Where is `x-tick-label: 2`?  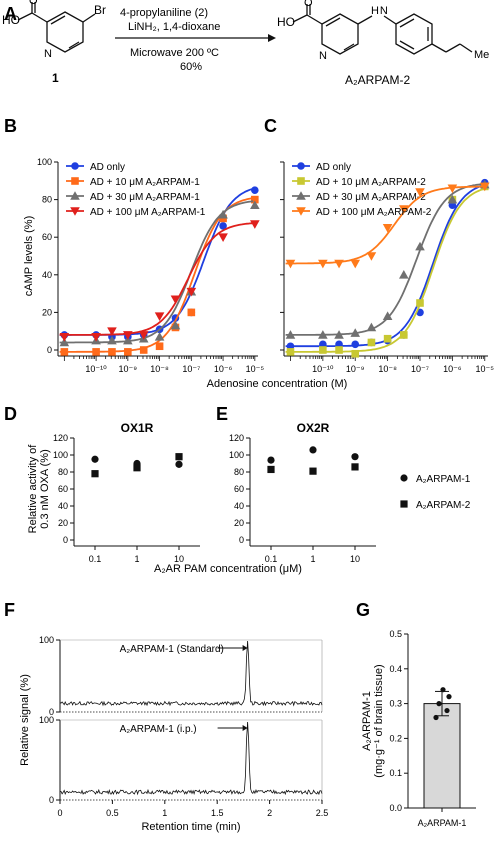 x-tick-label: 2 is located at coordinates (269, 813).